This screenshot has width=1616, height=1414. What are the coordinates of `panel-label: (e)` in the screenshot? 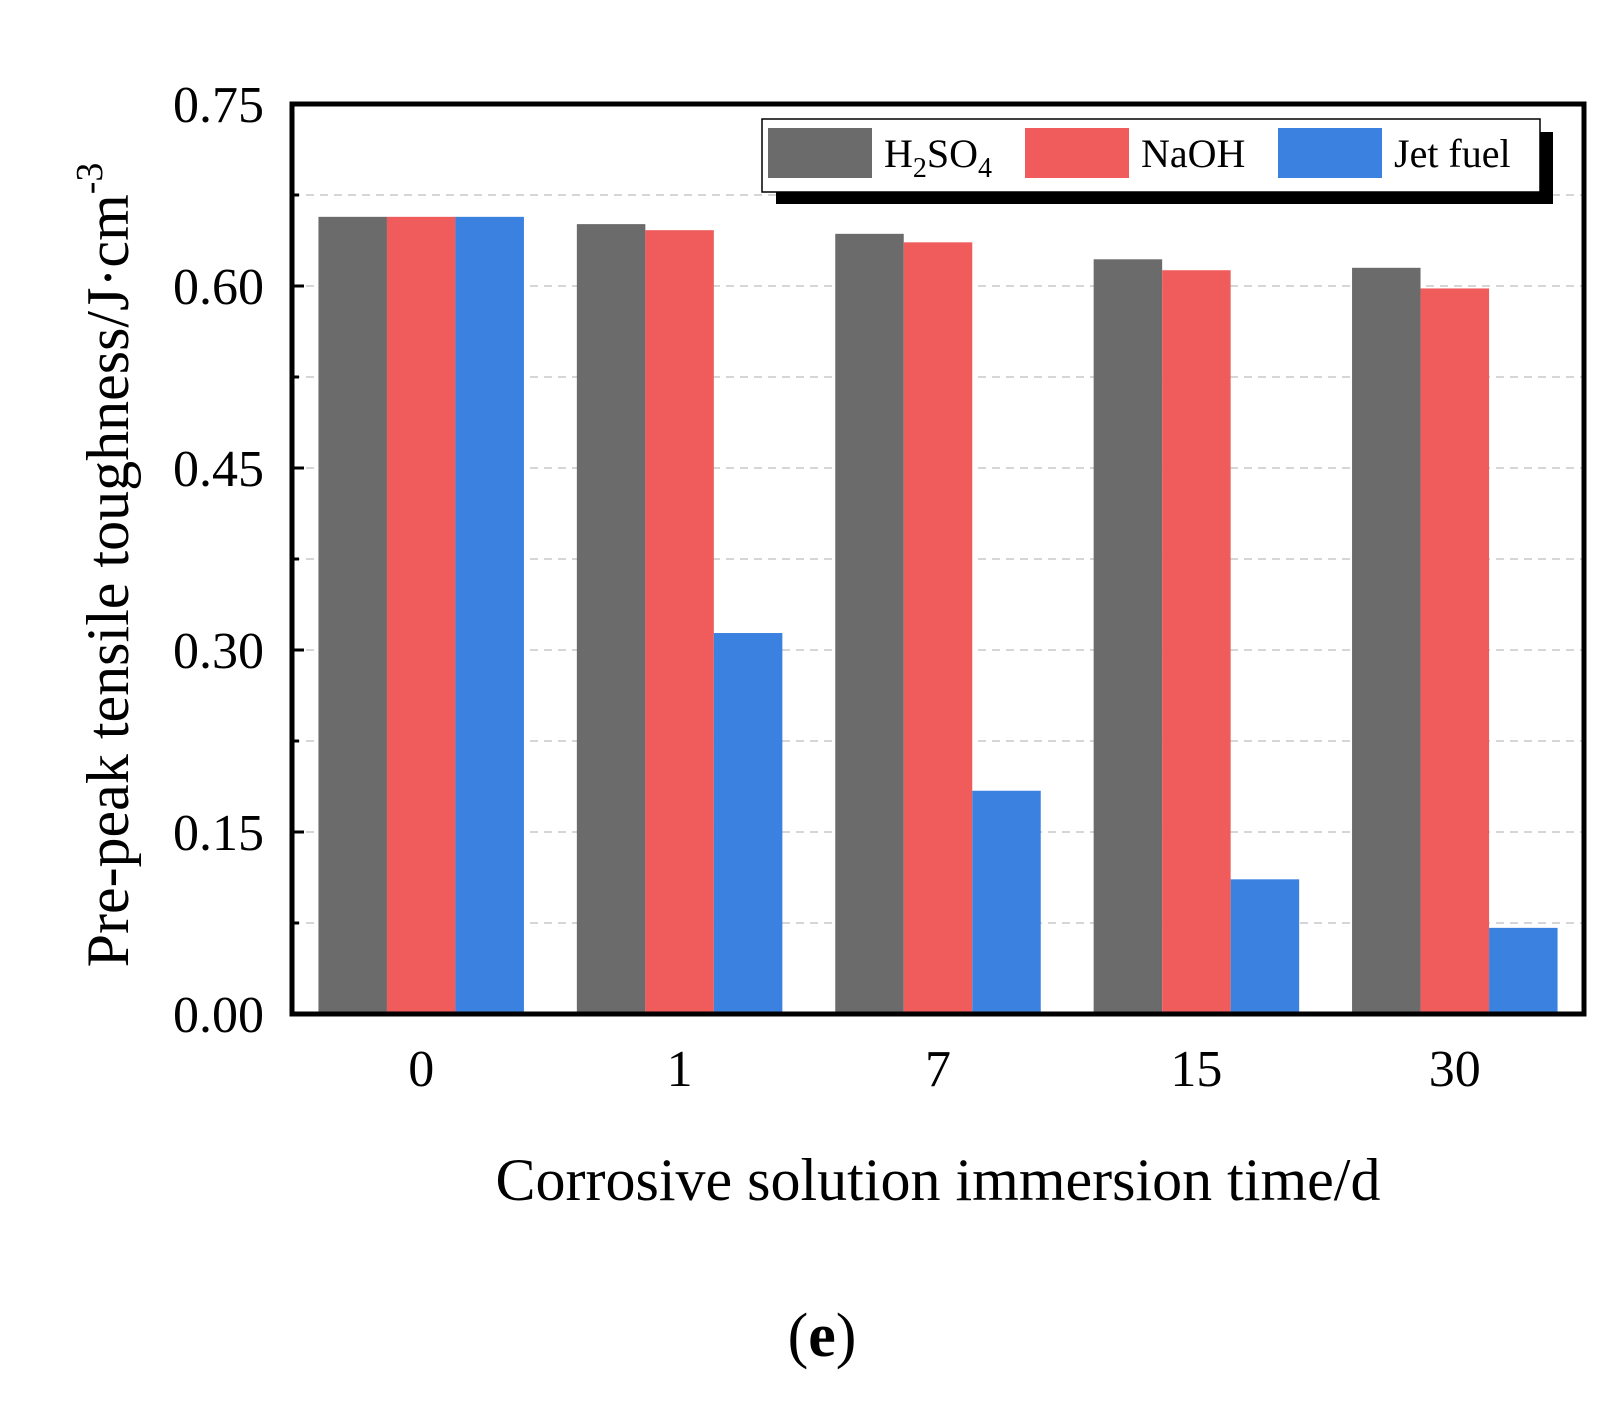 It's located at (822, 1336).